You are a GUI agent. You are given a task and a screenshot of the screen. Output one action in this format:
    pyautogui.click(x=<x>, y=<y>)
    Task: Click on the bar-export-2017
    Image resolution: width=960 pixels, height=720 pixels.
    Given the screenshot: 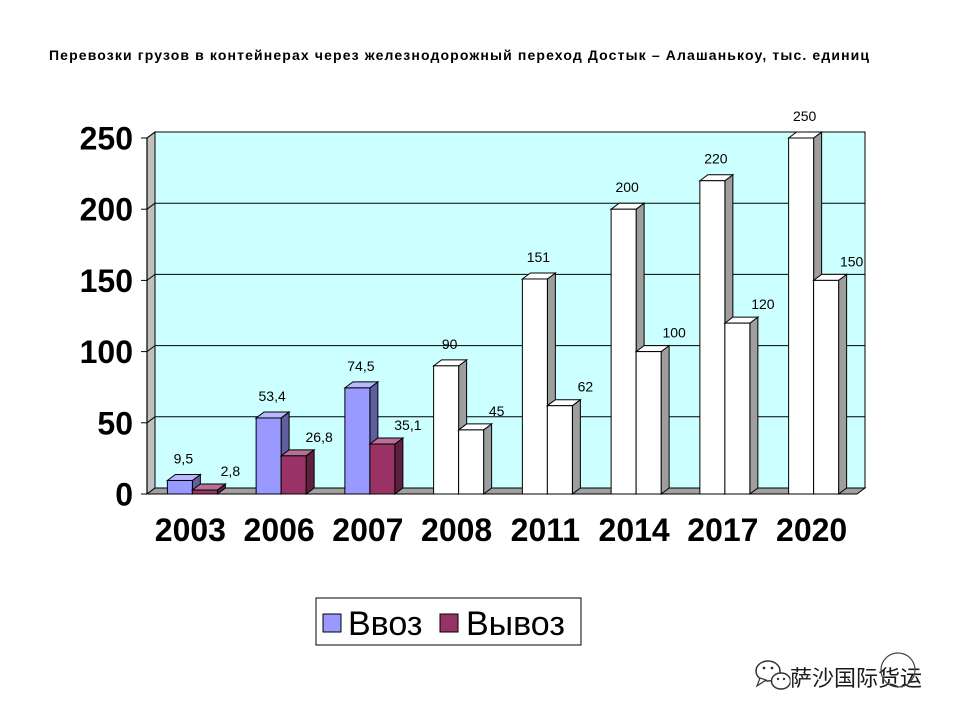 What is the action you would take?
    pyautogui.click(x=741, y=405)
    